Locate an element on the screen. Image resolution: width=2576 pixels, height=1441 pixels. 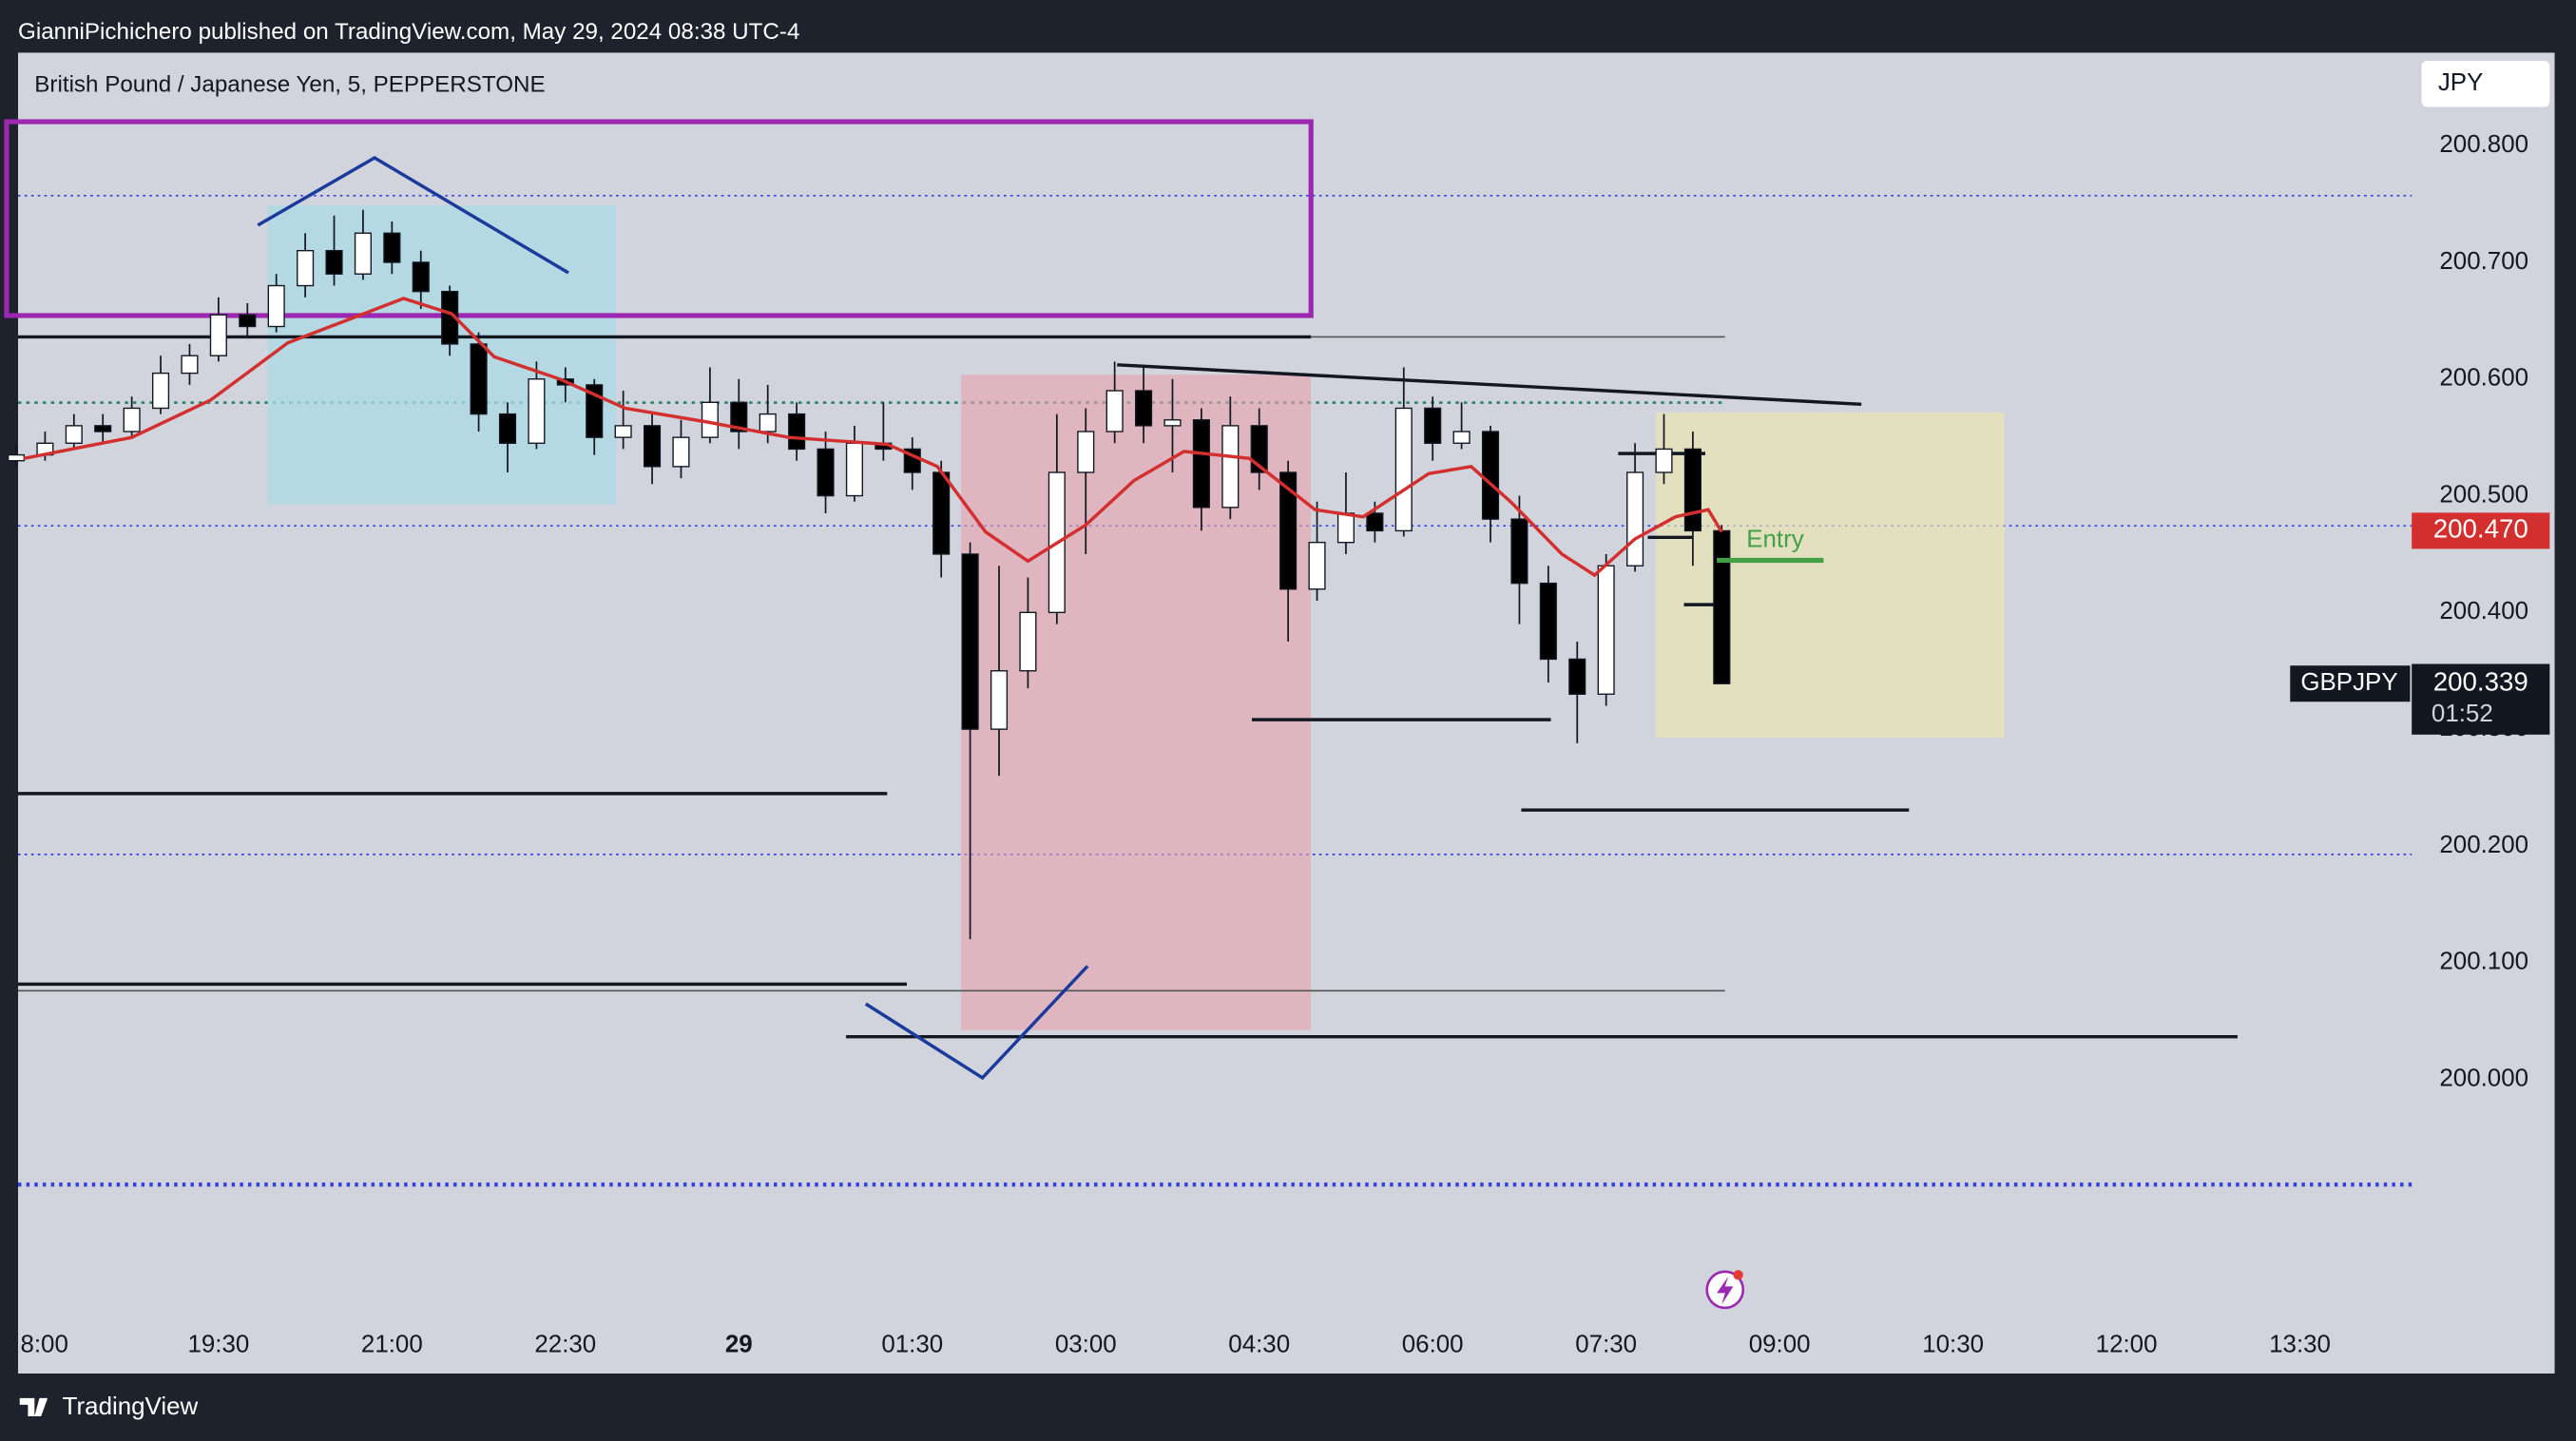
footer-bar is located at coordinates (1288, 1407).